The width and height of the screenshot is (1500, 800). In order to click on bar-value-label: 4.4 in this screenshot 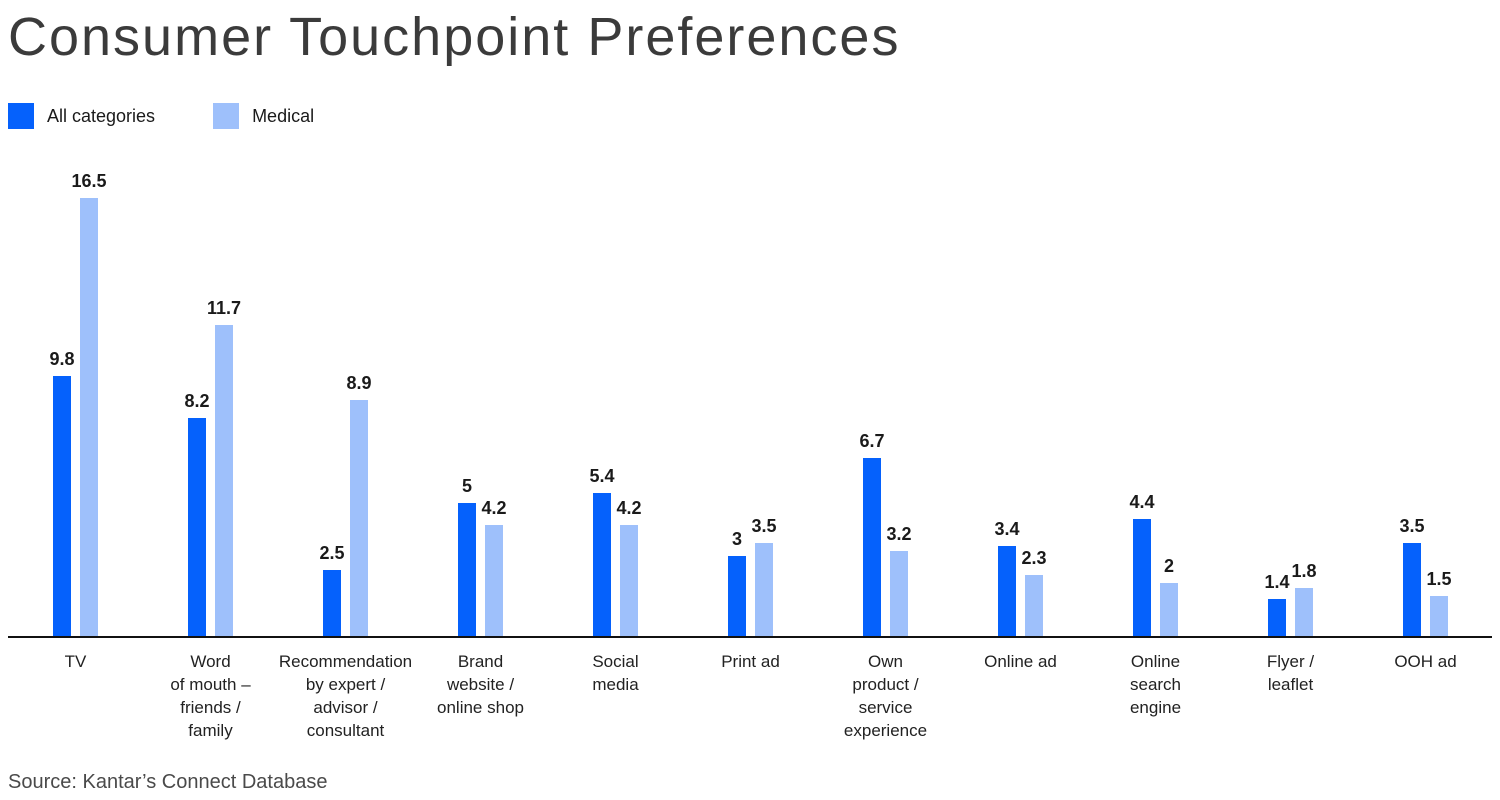, I will do `click(1142, 502)`.